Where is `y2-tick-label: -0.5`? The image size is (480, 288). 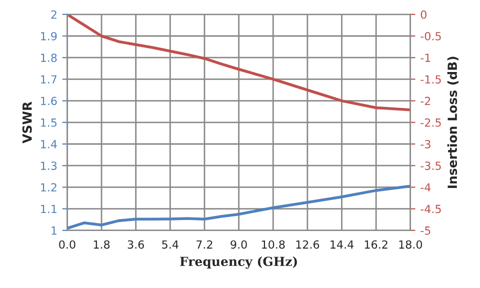
y2-tick-label: -0.5 is located at coordinates (430, 36).